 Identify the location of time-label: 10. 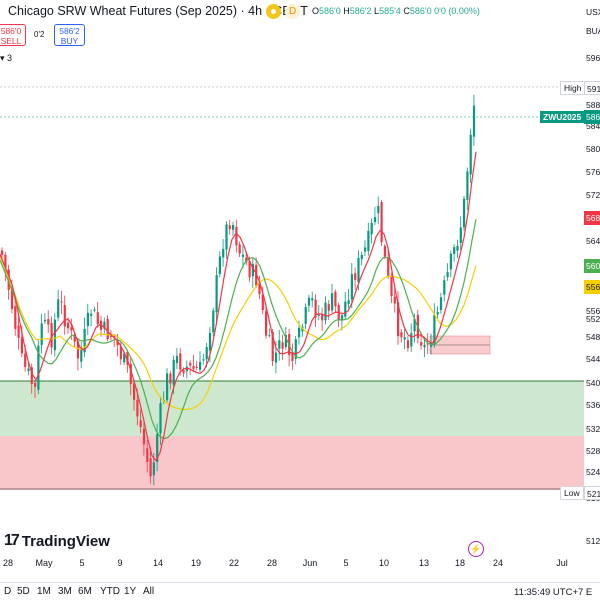
(384, 563).